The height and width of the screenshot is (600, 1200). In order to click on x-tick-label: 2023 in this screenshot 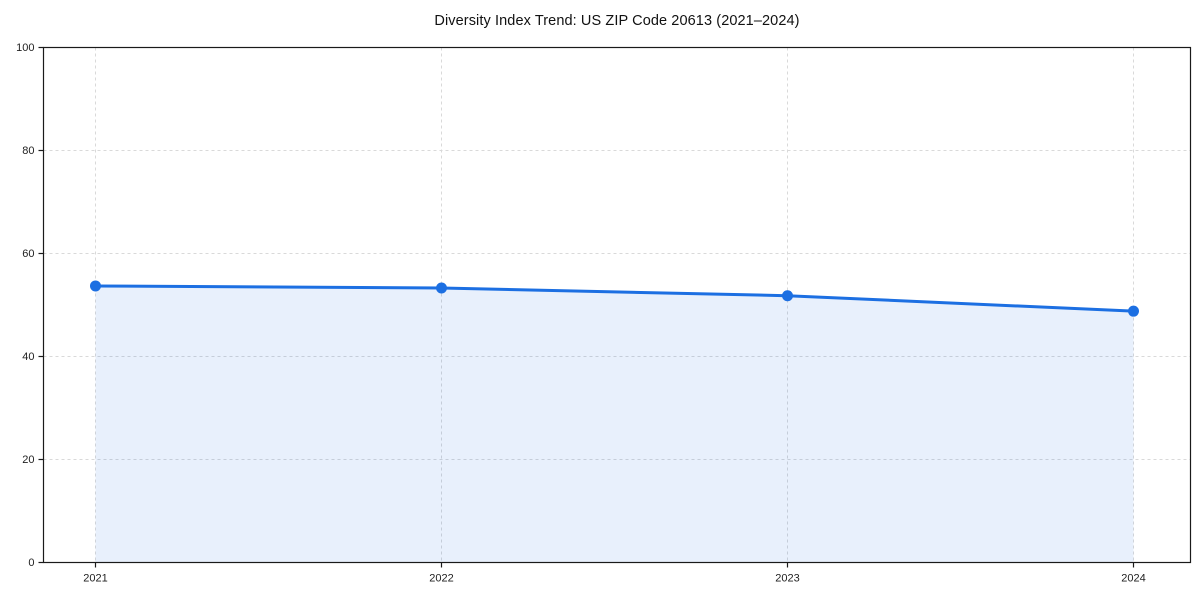, I will do `click(787, 579)`.